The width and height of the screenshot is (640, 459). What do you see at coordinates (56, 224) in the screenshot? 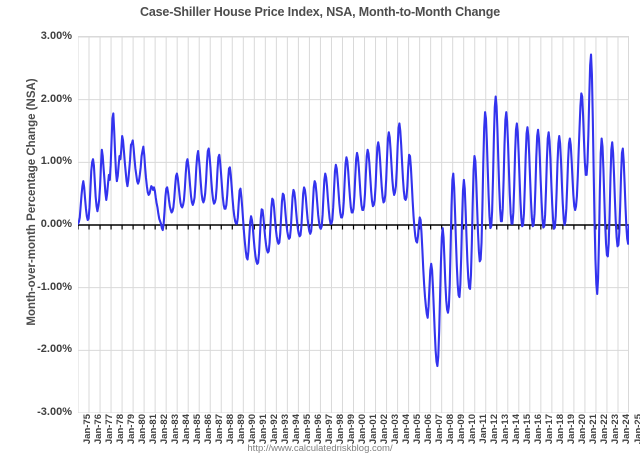
I see `y-axis-tick-label: 0.00%` at bounding box center [56, 224].